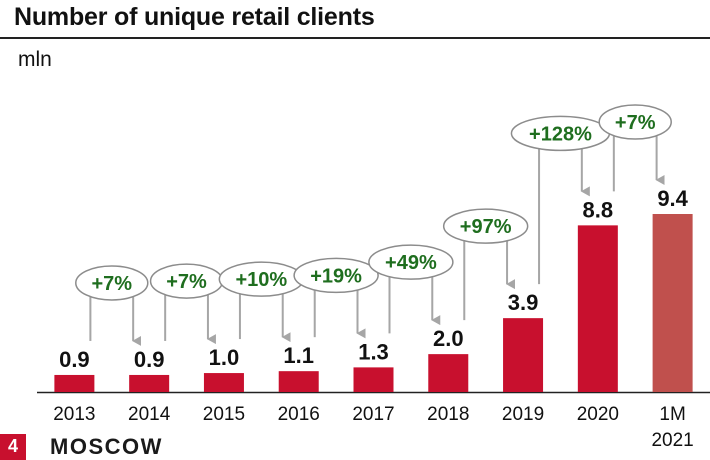 The width and height of the screenshot is (710, 460). Describe the element at coordinates (448, 338) in the screenshot. I see `value-label: 2.0` at that location.